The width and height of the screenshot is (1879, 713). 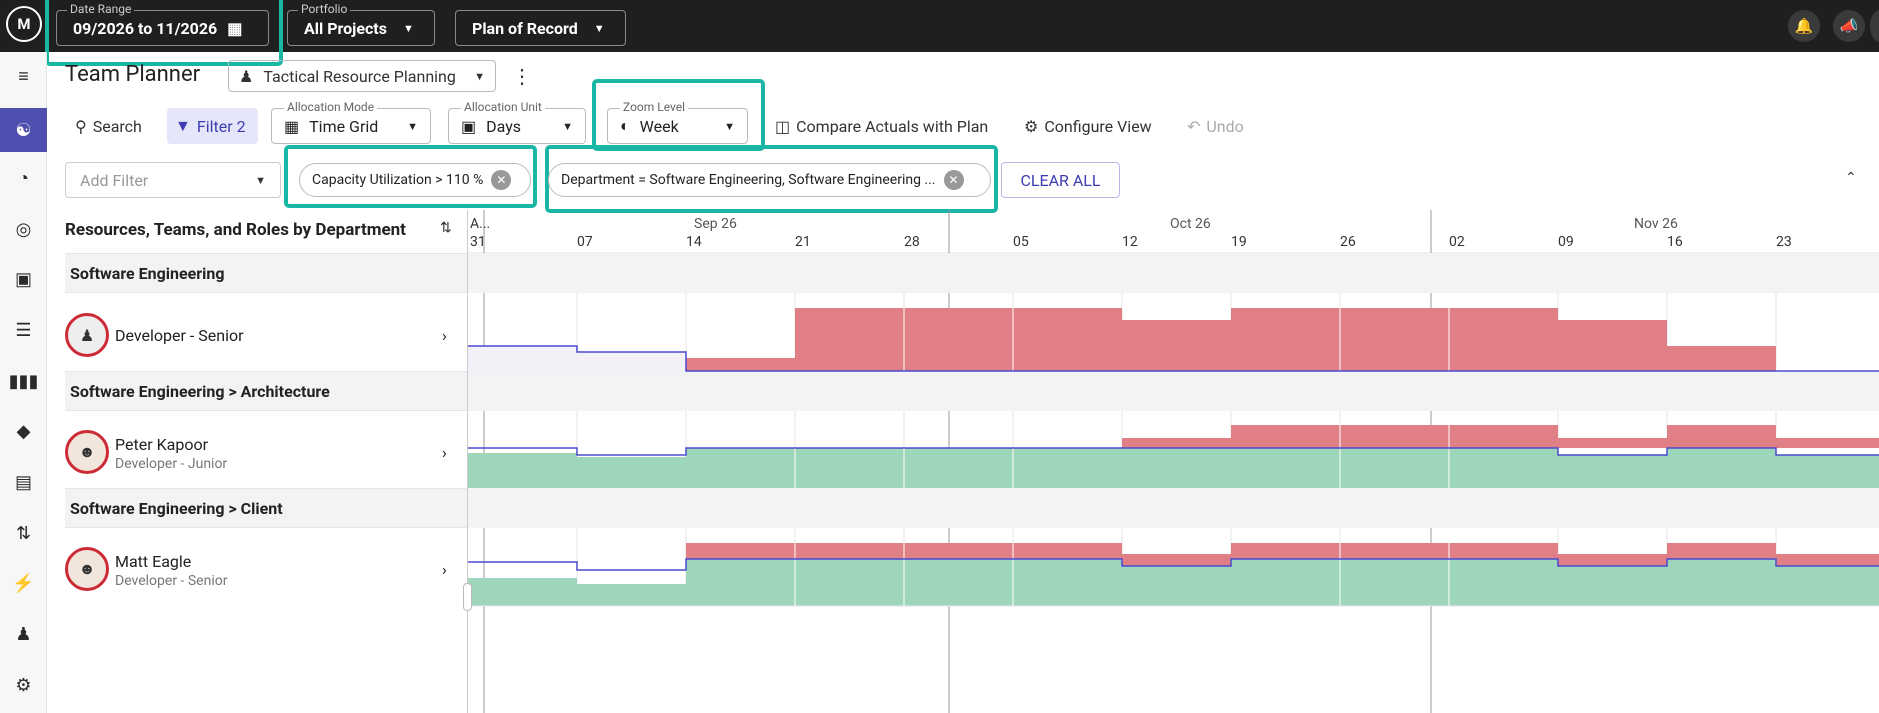 What do you see at coordinates (1098, 126) in the screenshot?
I see `configure-label: Configure View` at bounding box center [1098, 126].